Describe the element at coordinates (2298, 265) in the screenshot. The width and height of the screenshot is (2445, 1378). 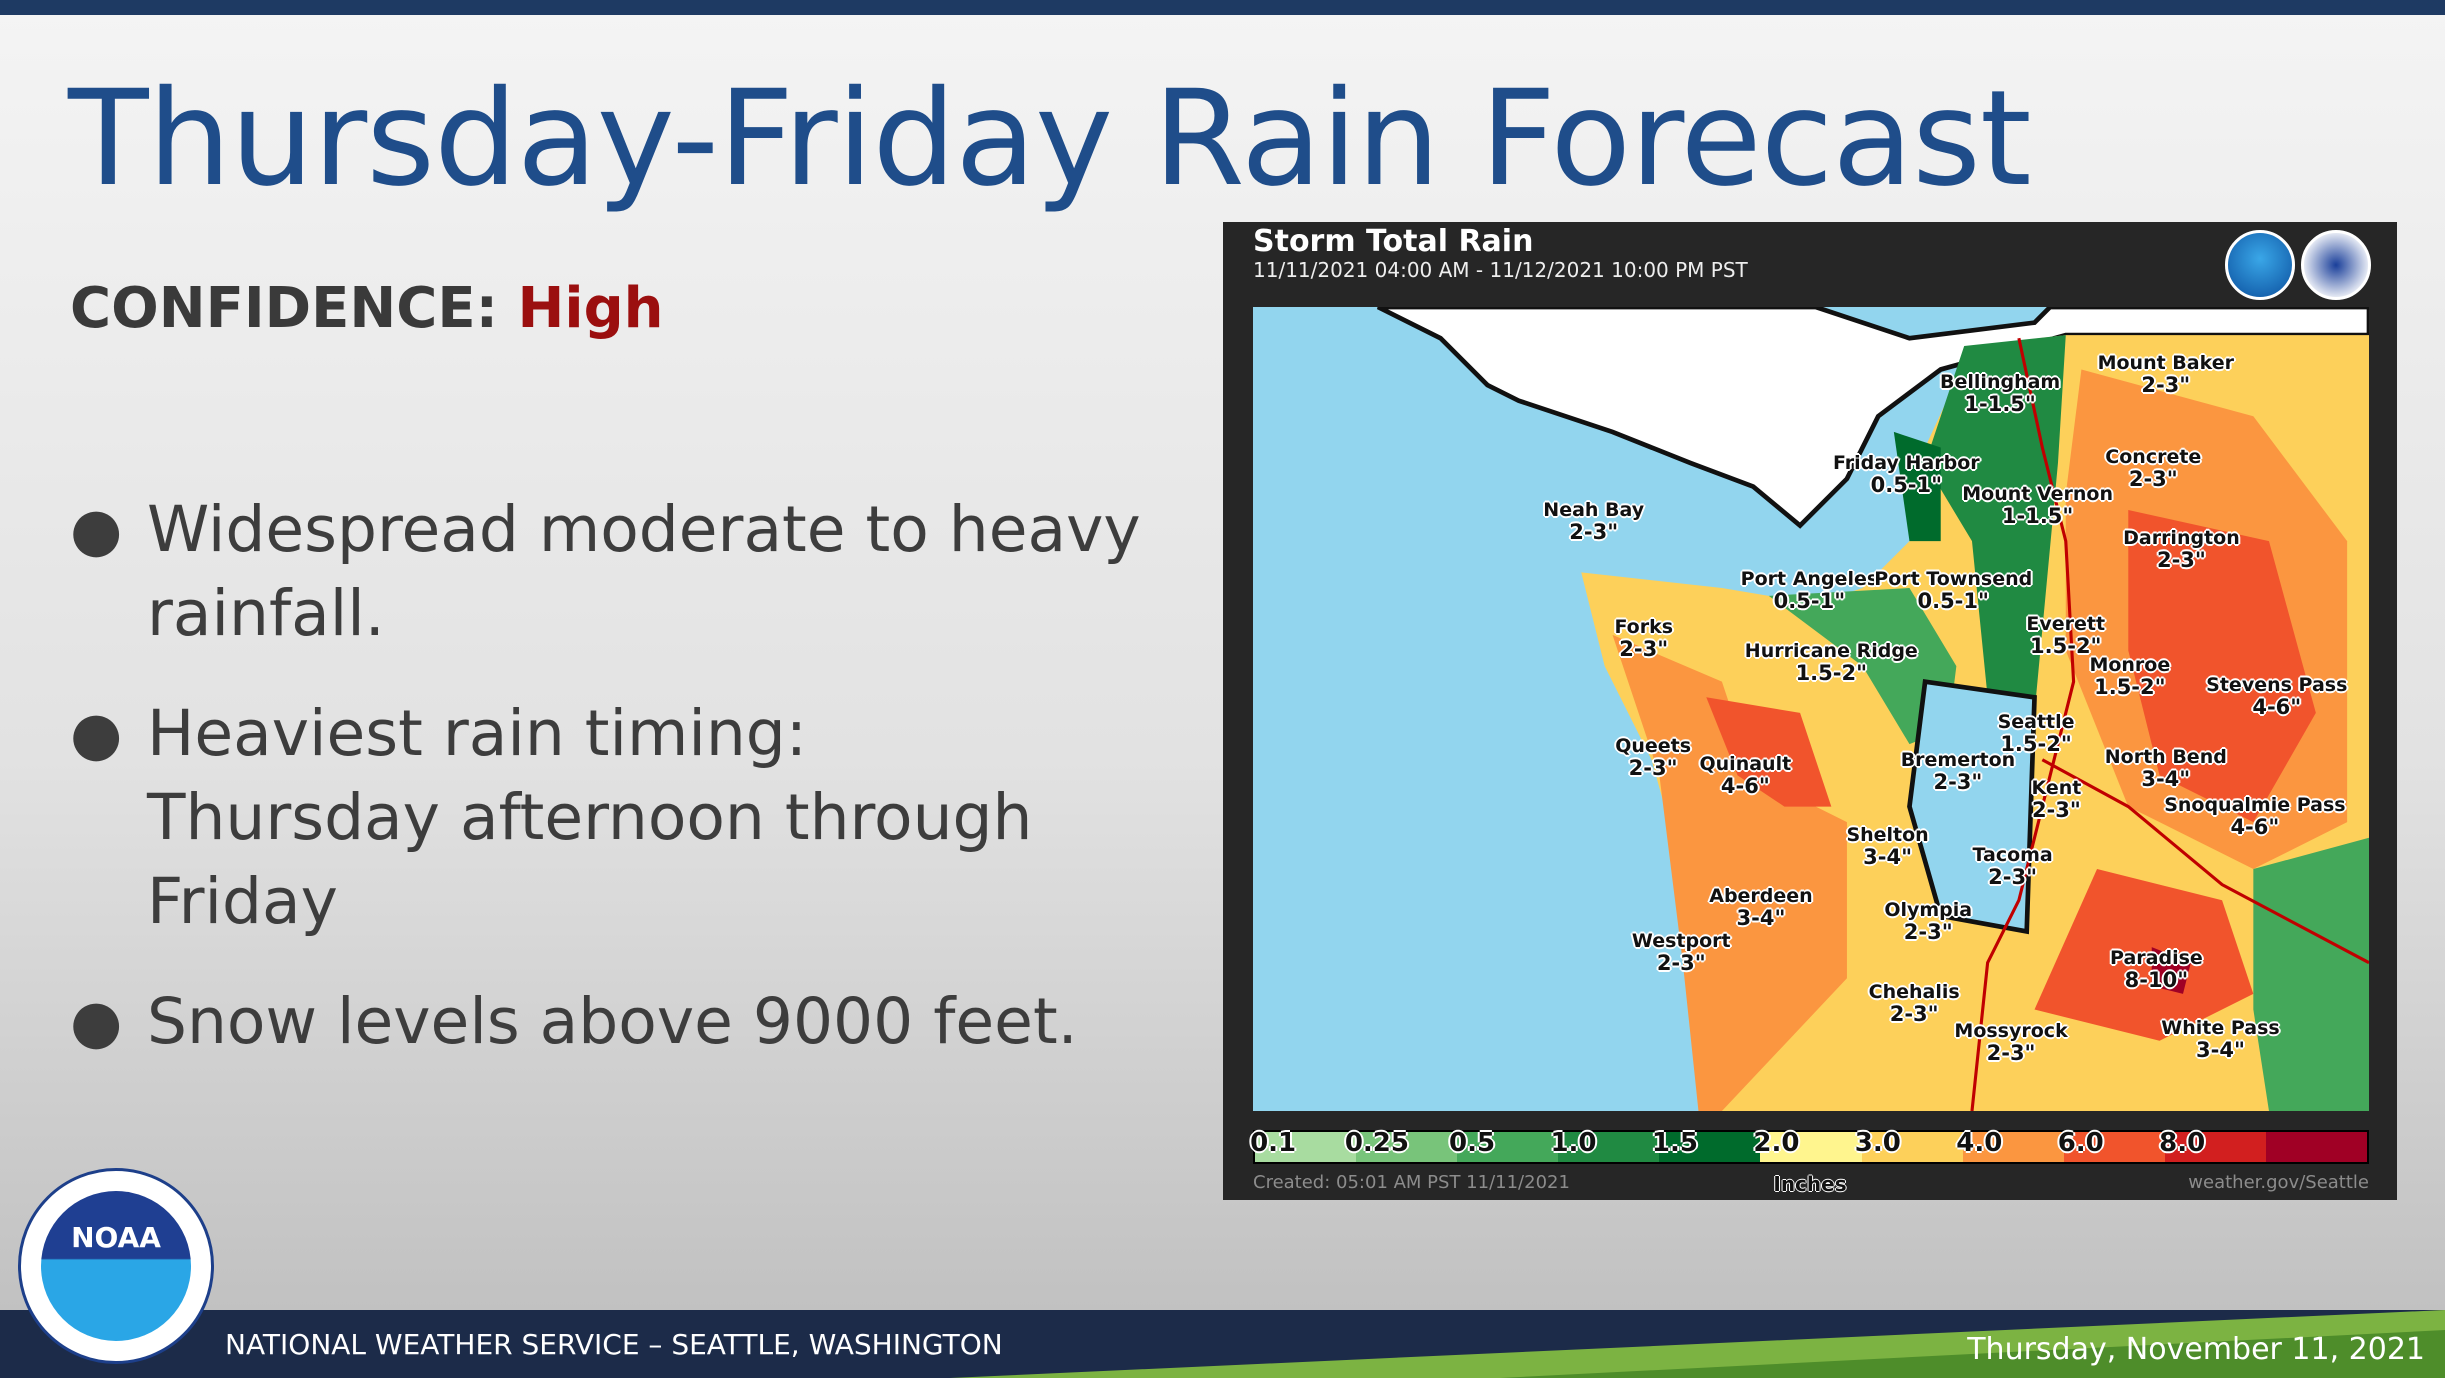
I see `agency-logos` at that location.